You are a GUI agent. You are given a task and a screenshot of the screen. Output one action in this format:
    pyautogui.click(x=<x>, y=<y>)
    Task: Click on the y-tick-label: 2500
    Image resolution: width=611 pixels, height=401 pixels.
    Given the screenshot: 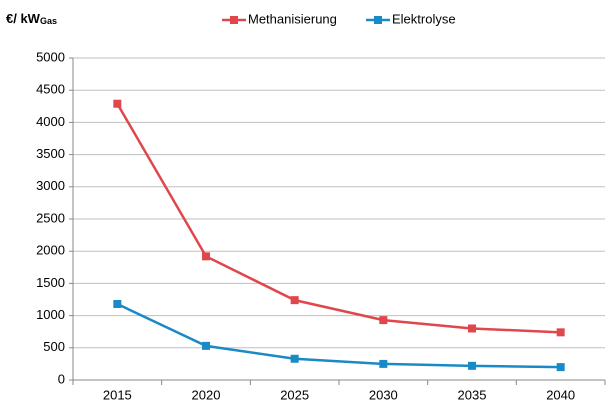 What is the action you would take?
    pyautogui.click(x=50, y=217)
    